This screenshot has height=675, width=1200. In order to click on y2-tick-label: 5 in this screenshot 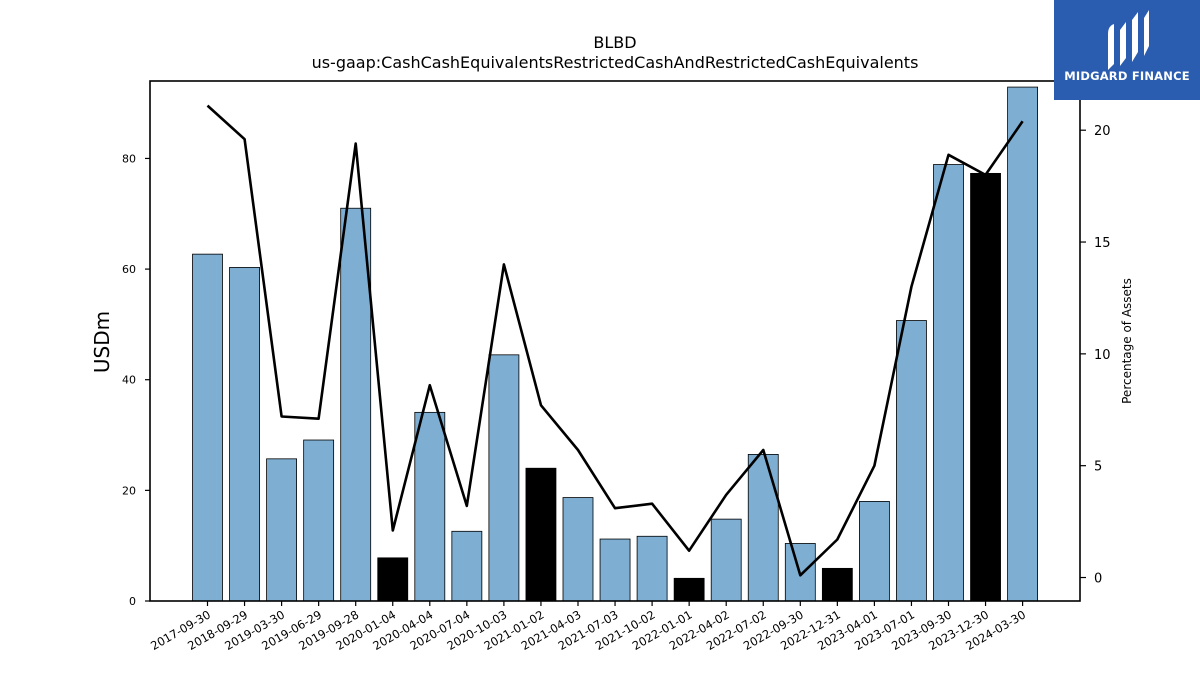, I will do `click(1098, 467)`.